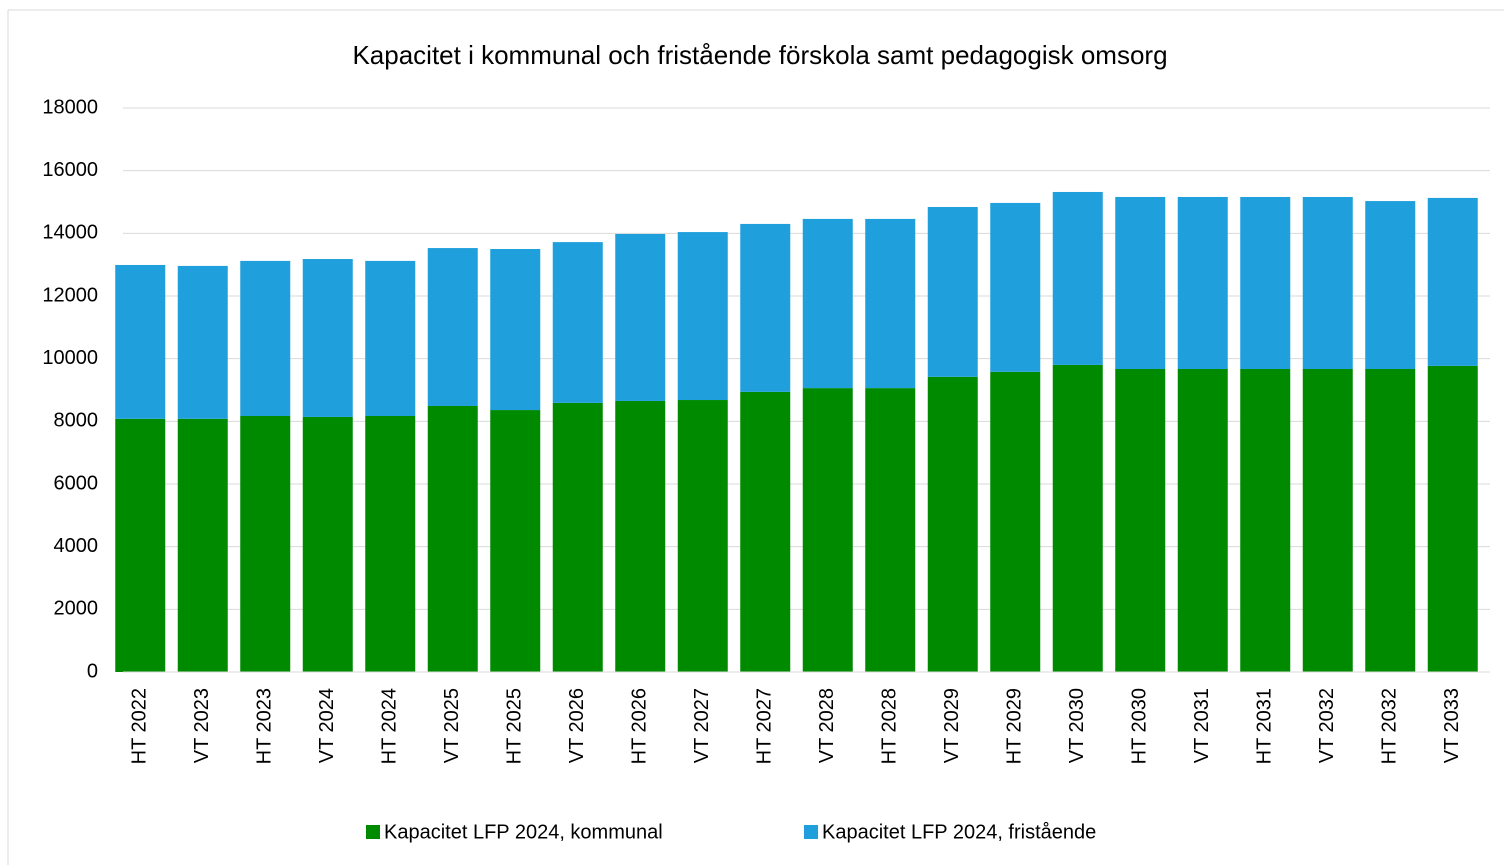 This screenshot has width=1504, height=865. Describe the element at coordinates (390, 726) in the screenshot. I see `x-tick-label: HT 2024` at that location.